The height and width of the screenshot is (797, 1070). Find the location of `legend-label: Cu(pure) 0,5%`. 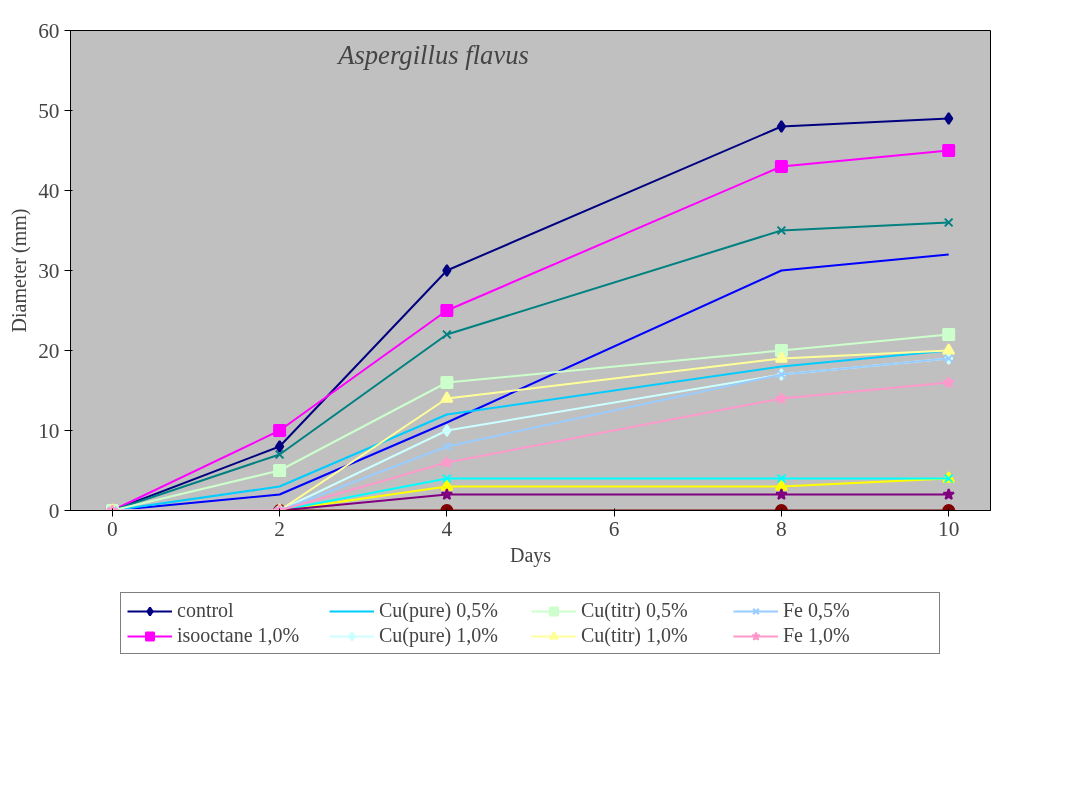

legend-label: Cu(pure) 0,5% is located at coordinates (439, 610).